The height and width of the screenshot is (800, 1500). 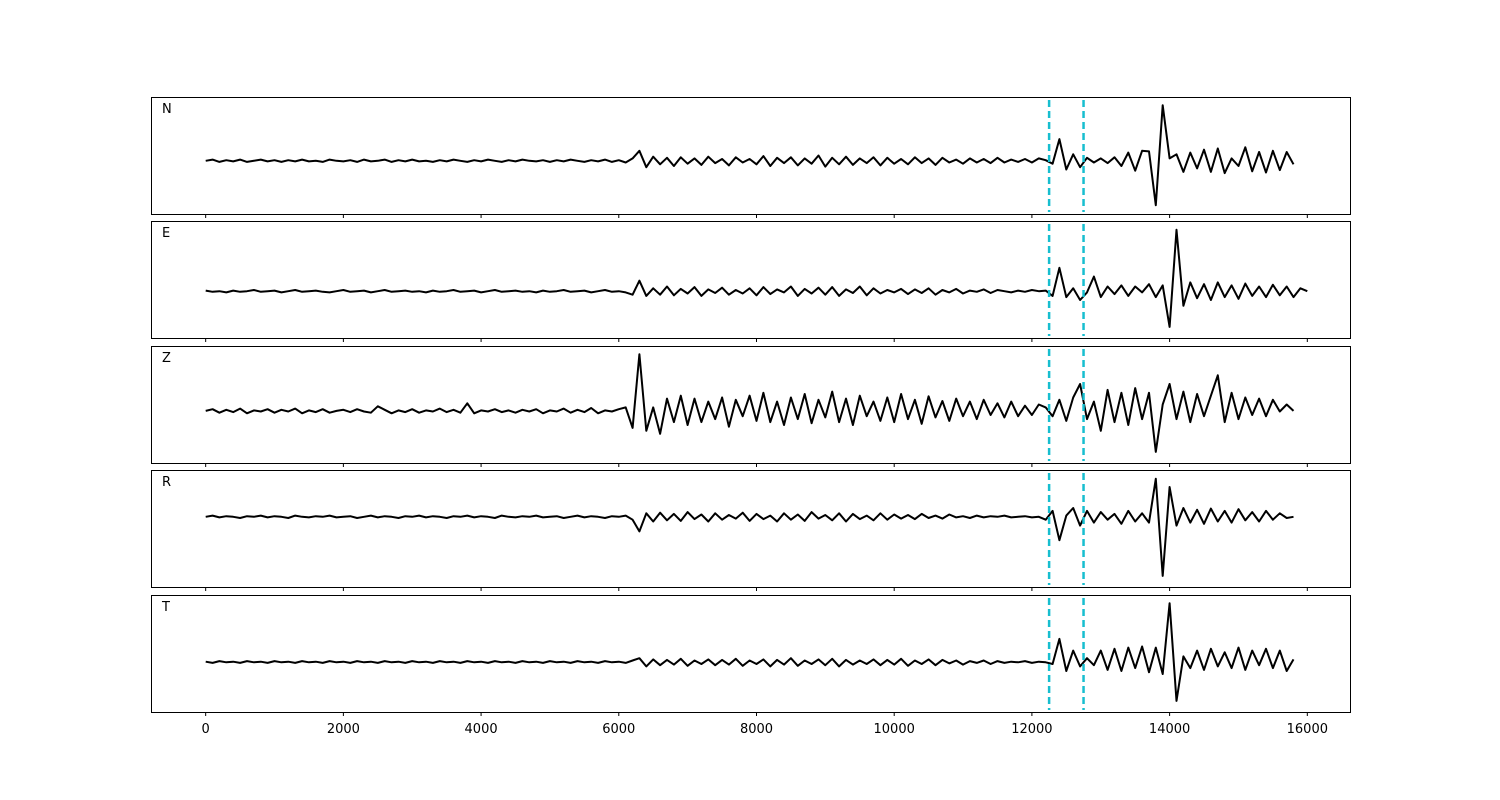 What do you see at coordinates (756, 278) in the screenshot?
I see `trace-e` at bounding box center [756, 278].